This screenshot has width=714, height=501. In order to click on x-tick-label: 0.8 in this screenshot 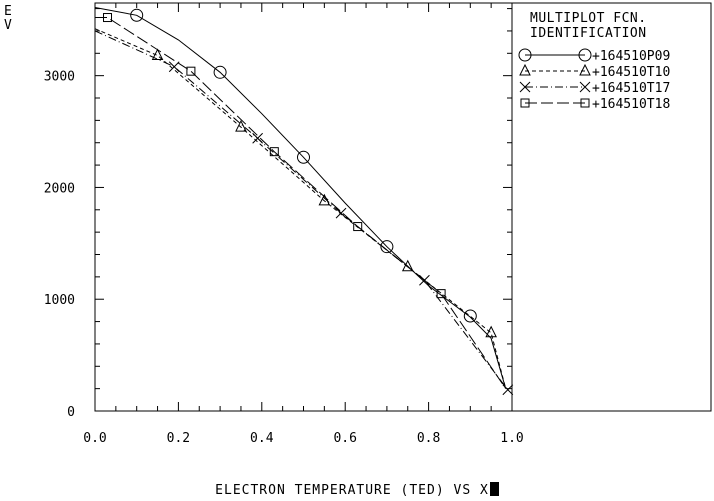, I will do `click(428, 438)`.